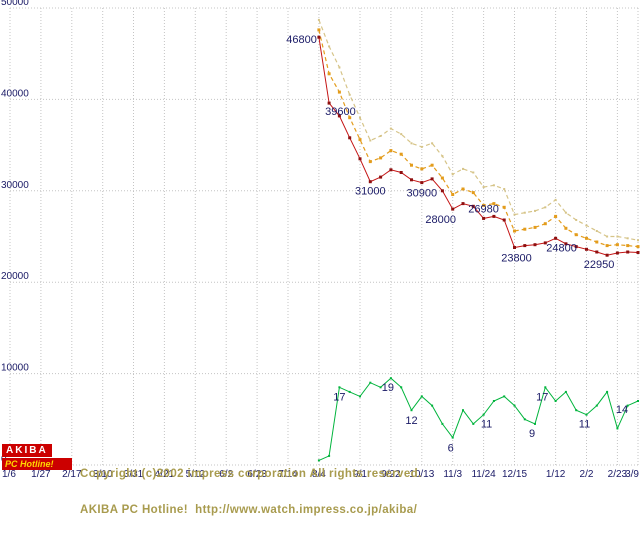 The height and width of the screenshot is (540, 640). I want to click on pc-hotline-logo-text: PC Hotline!, so click(37, 464).